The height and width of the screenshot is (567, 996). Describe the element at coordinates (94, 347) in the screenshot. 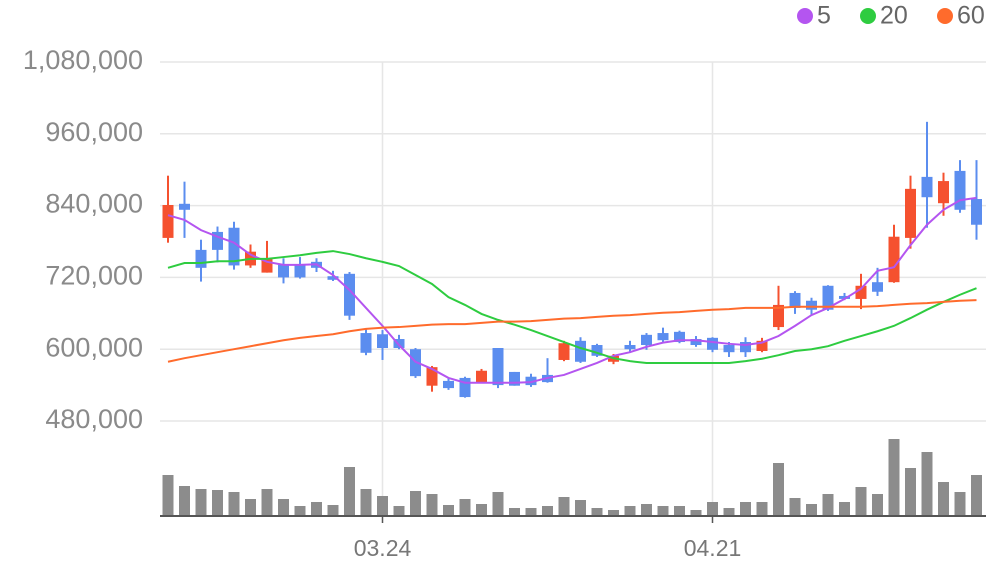

I see `y-tick-label: 600,000` at that location.